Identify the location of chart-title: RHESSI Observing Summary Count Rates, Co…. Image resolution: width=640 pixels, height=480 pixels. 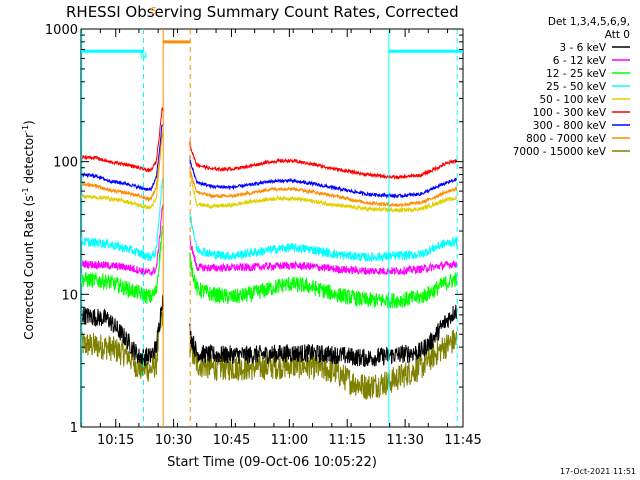
(262, 12).